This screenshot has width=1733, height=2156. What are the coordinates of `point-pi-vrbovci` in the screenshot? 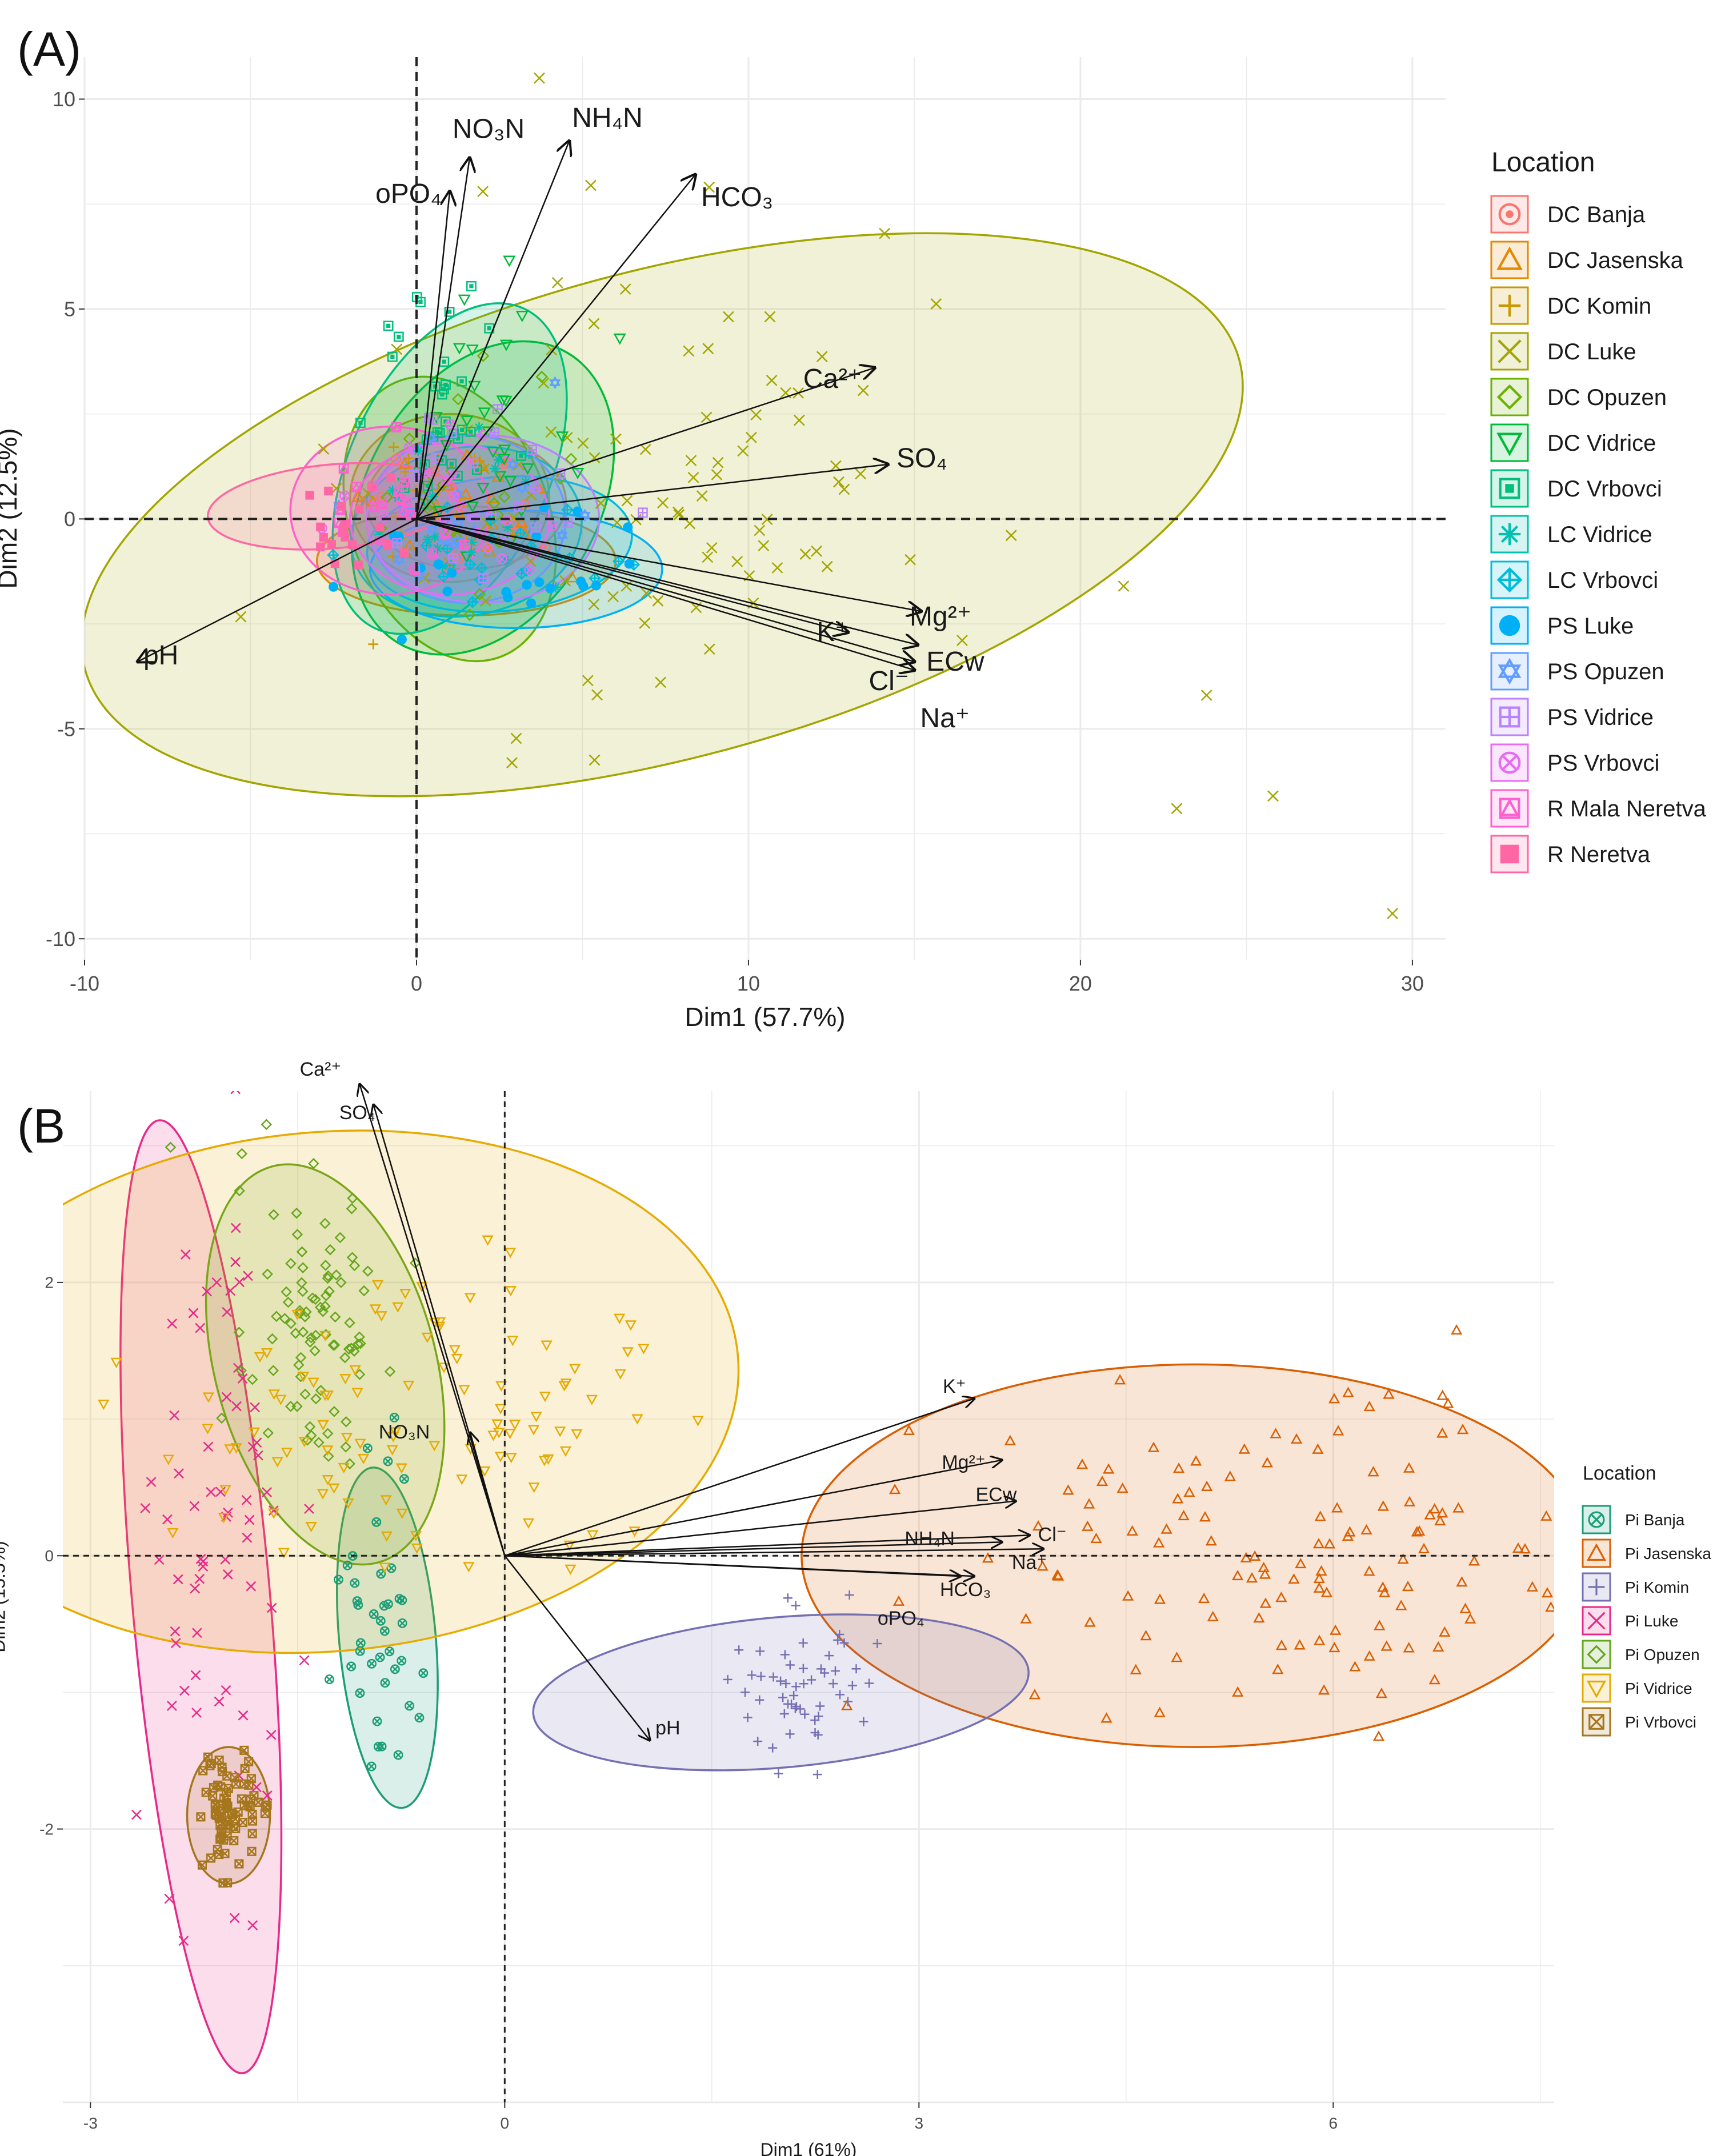 It's located at (227, 1776).